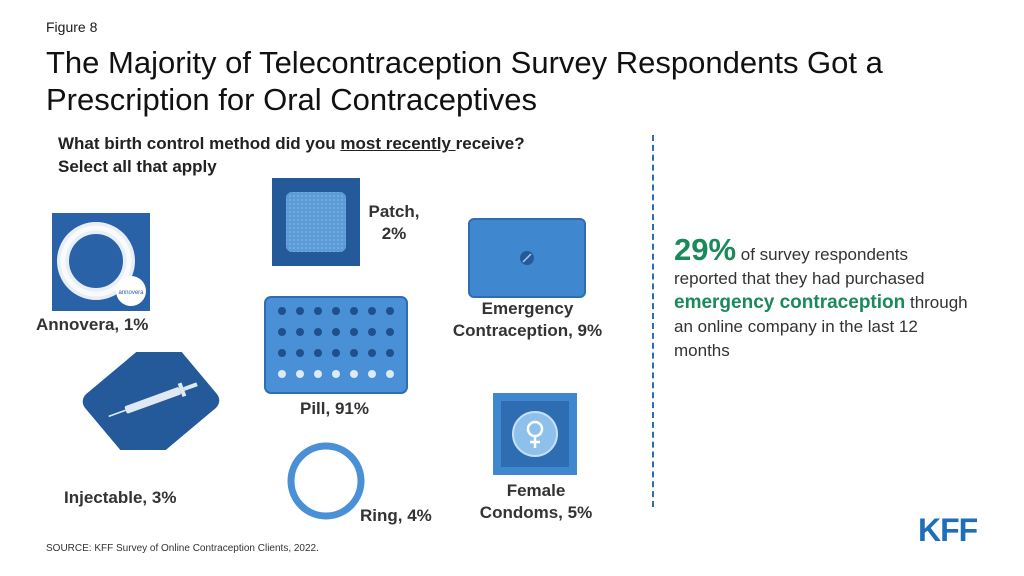 This screenshot has width=1024, height=576. What do you see at coordinates (790, 302) in the screenshot?
I see `callout-highlight: emergency contraception` at bounding box center [790, 302].